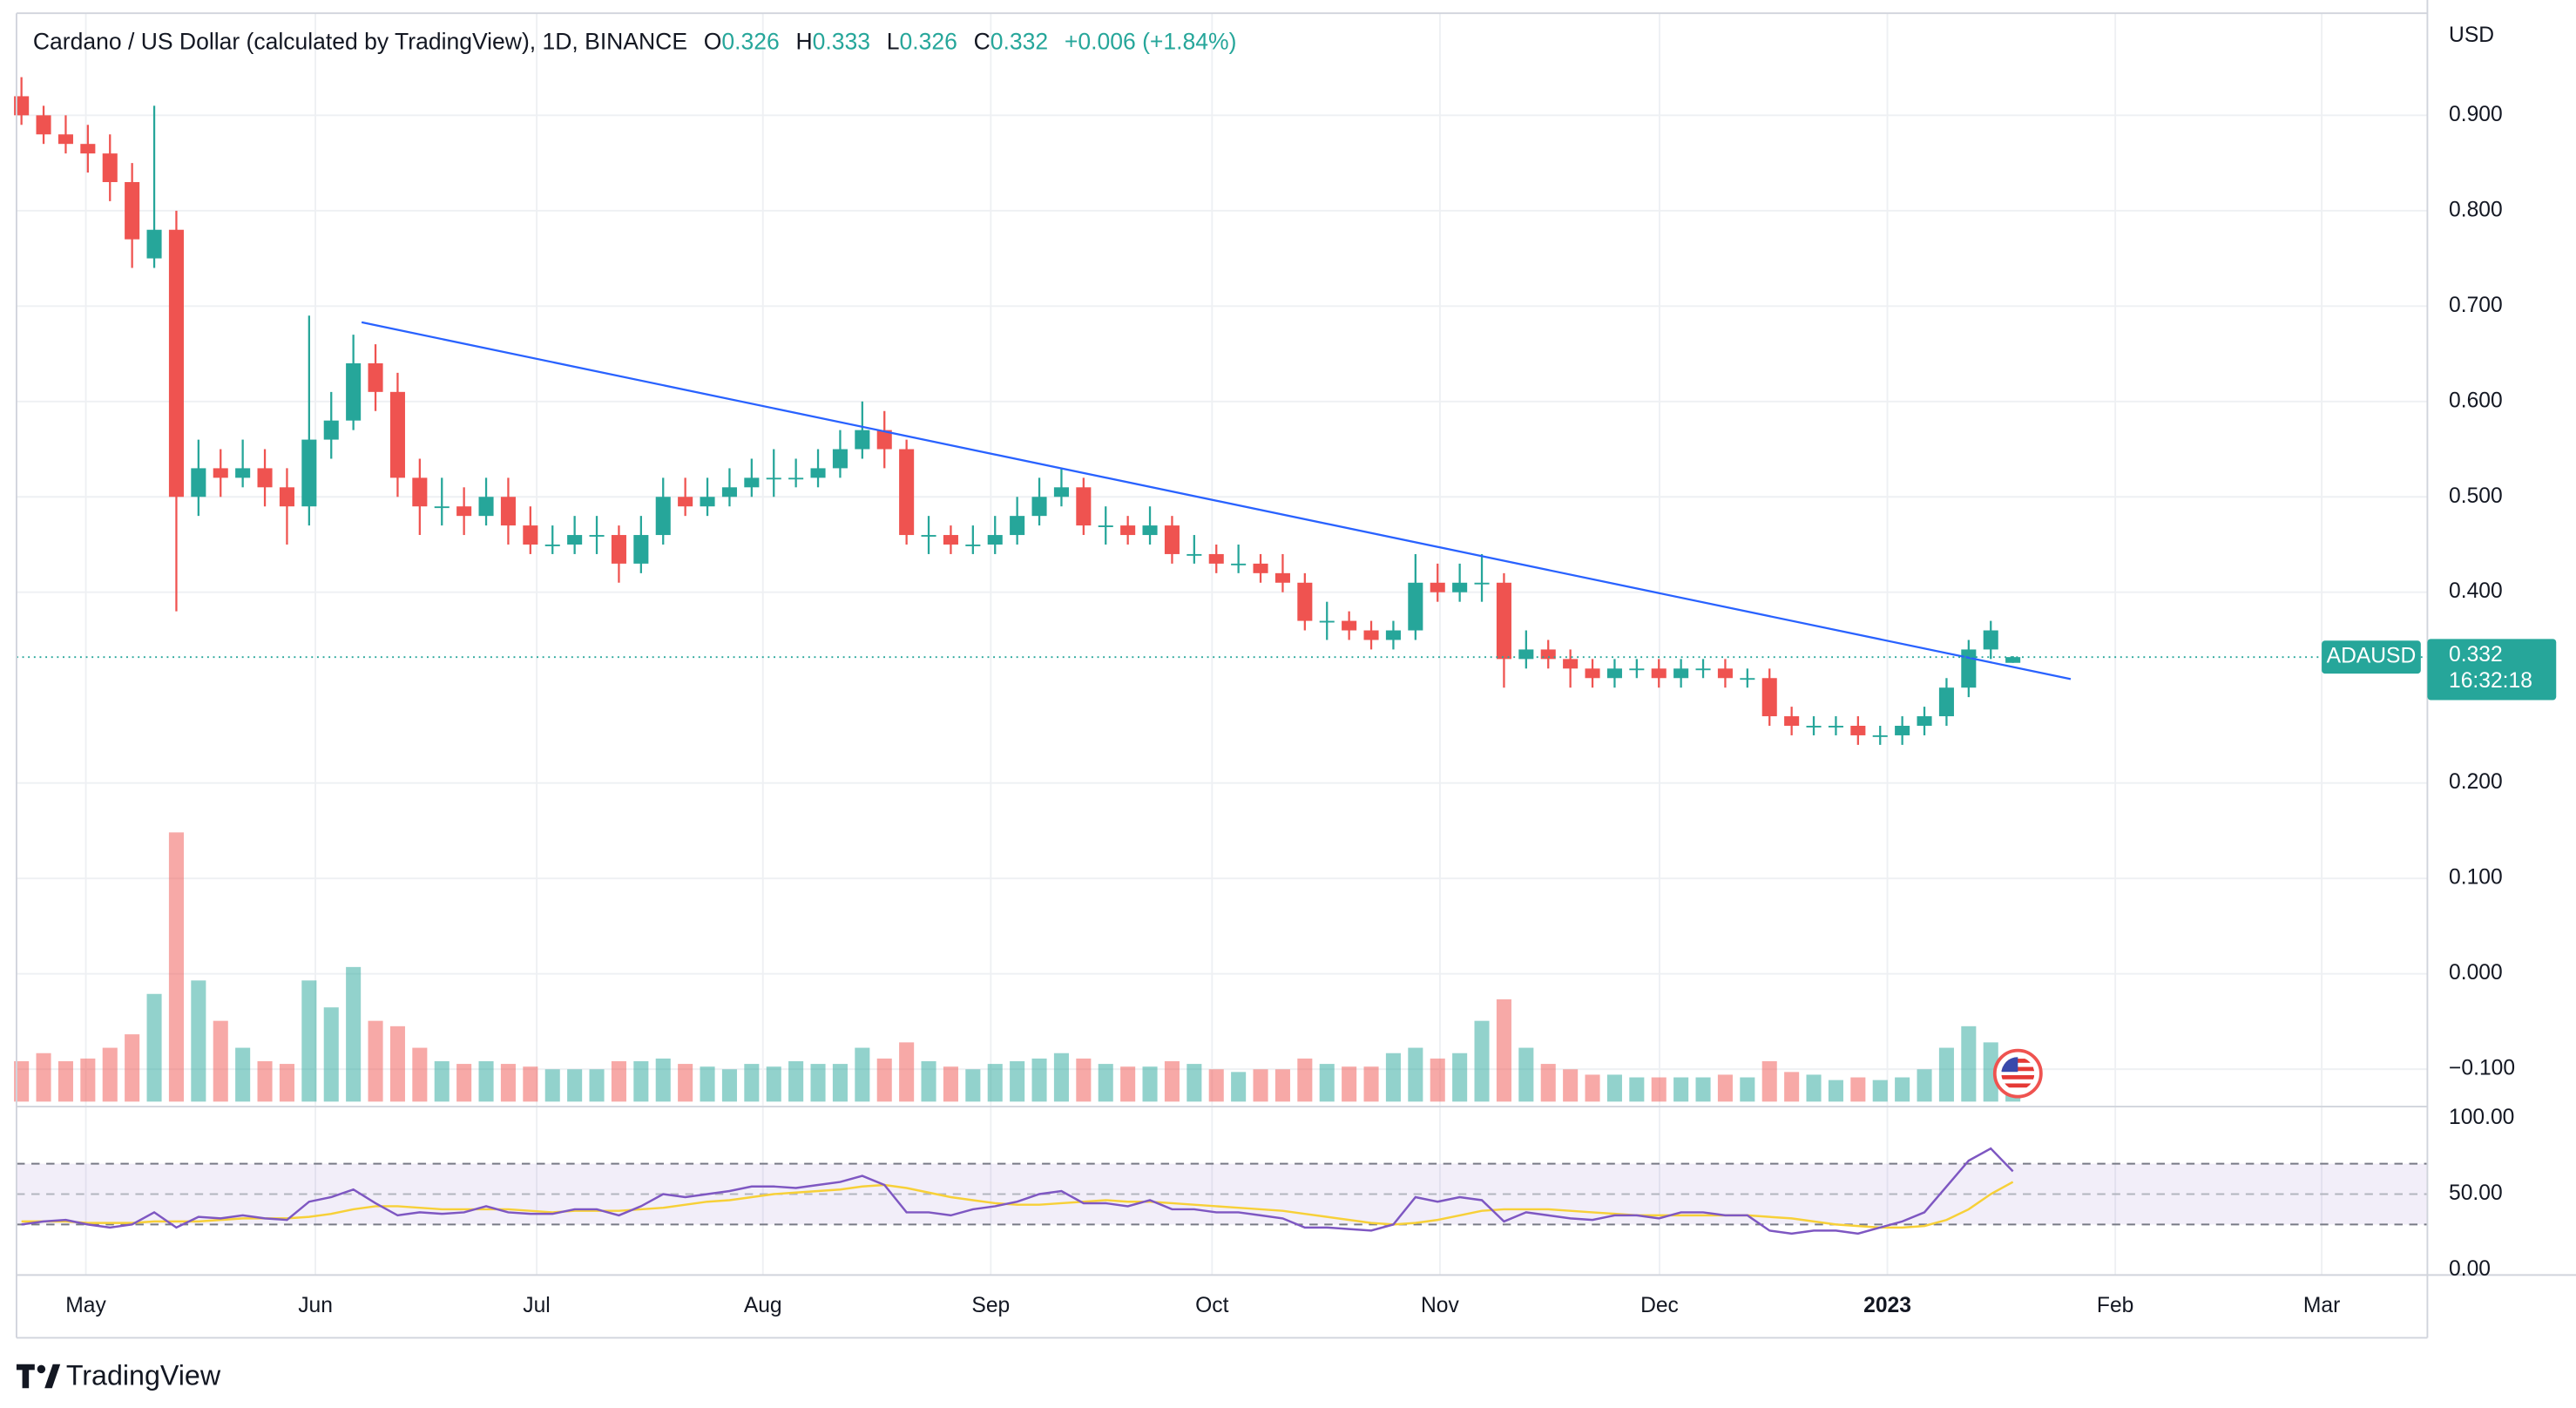  Describe the element at coordinates (2476, 655) in the screenshot. I see `price-tag-value: 0.332` at that location.